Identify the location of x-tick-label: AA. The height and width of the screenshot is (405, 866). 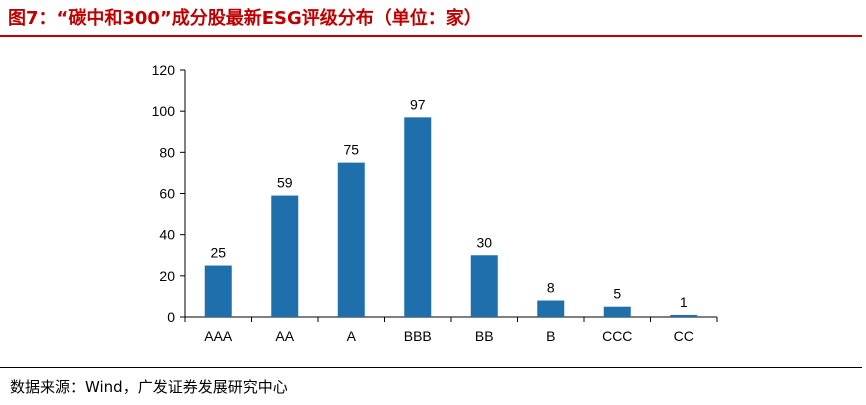
(284, 336).